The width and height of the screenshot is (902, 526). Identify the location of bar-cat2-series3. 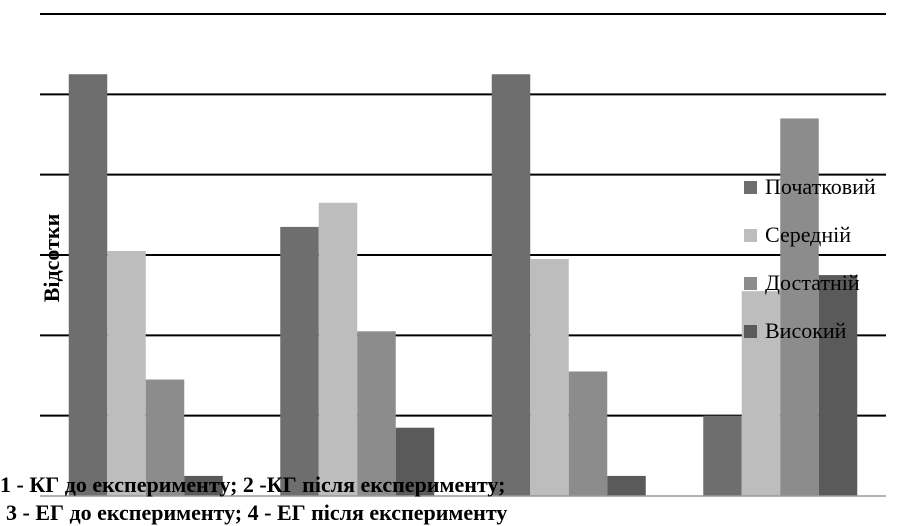
(376, 413).